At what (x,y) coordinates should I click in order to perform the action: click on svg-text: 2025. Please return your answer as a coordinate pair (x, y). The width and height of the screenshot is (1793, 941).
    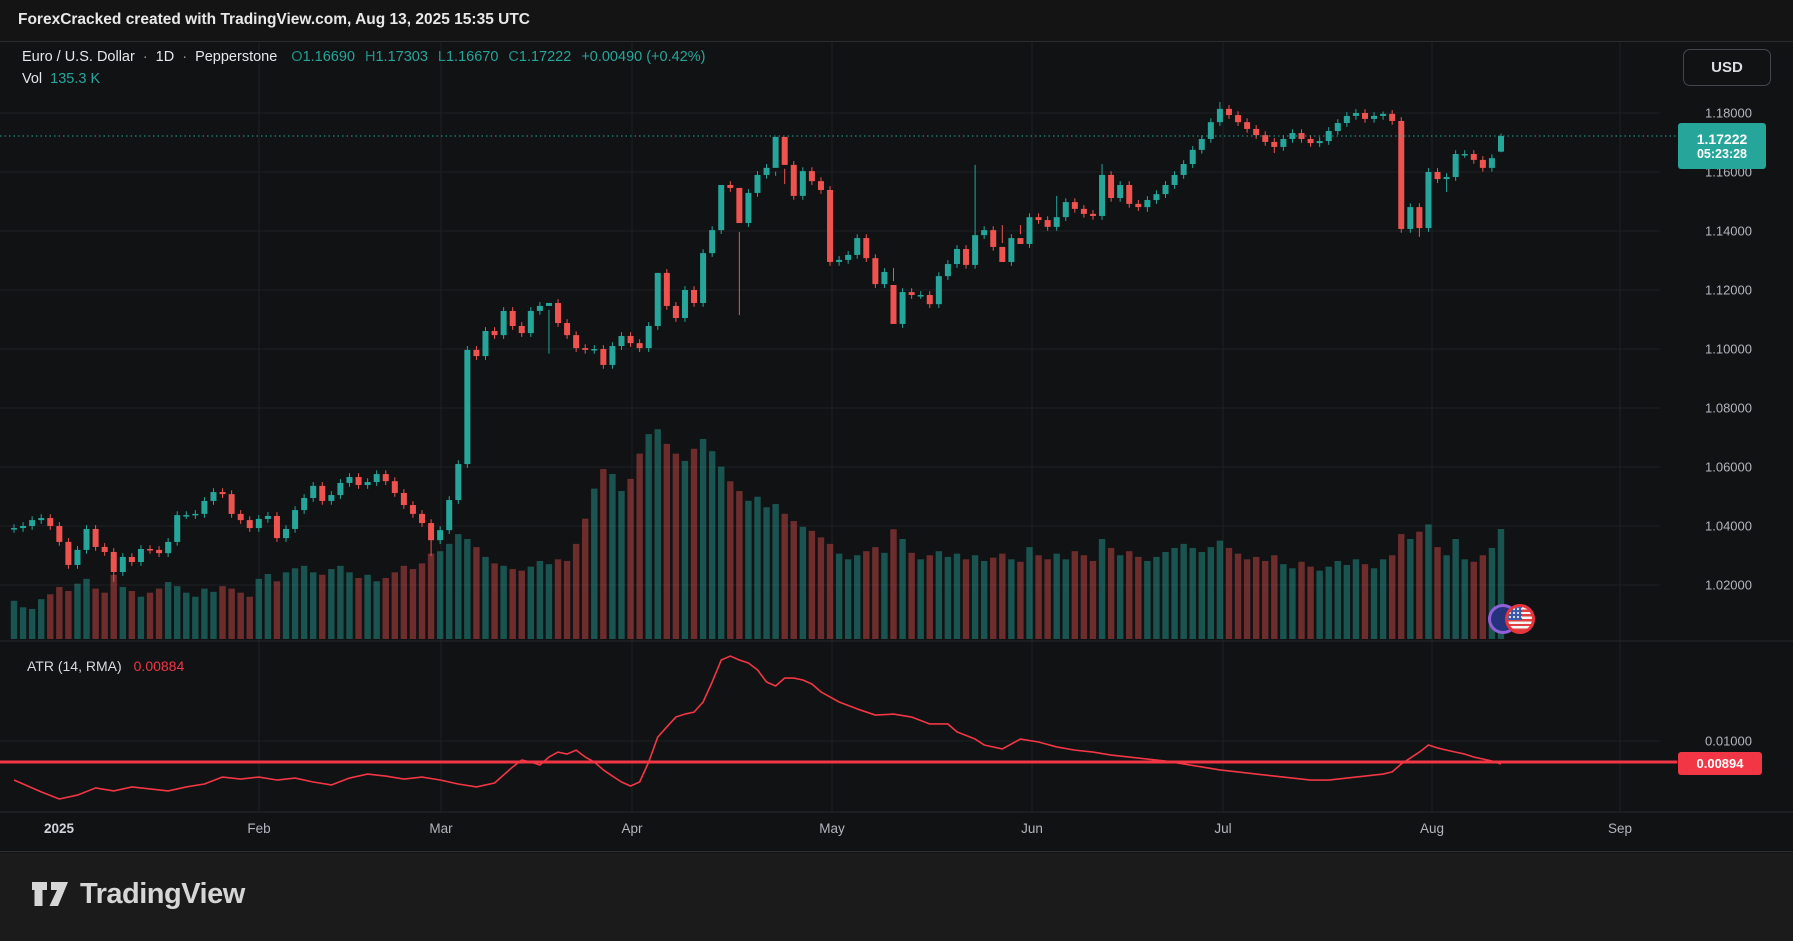
    Looking at the image, I should click on (59, 828).